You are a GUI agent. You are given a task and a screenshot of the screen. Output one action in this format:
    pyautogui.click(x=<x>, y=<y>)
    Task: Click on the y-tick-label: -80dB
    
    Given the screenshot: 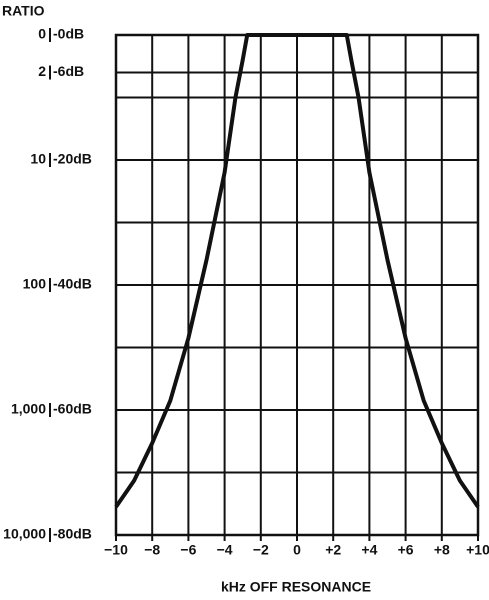 What is the action you would take?
    pyautogui.click(x=72, y=534)
    